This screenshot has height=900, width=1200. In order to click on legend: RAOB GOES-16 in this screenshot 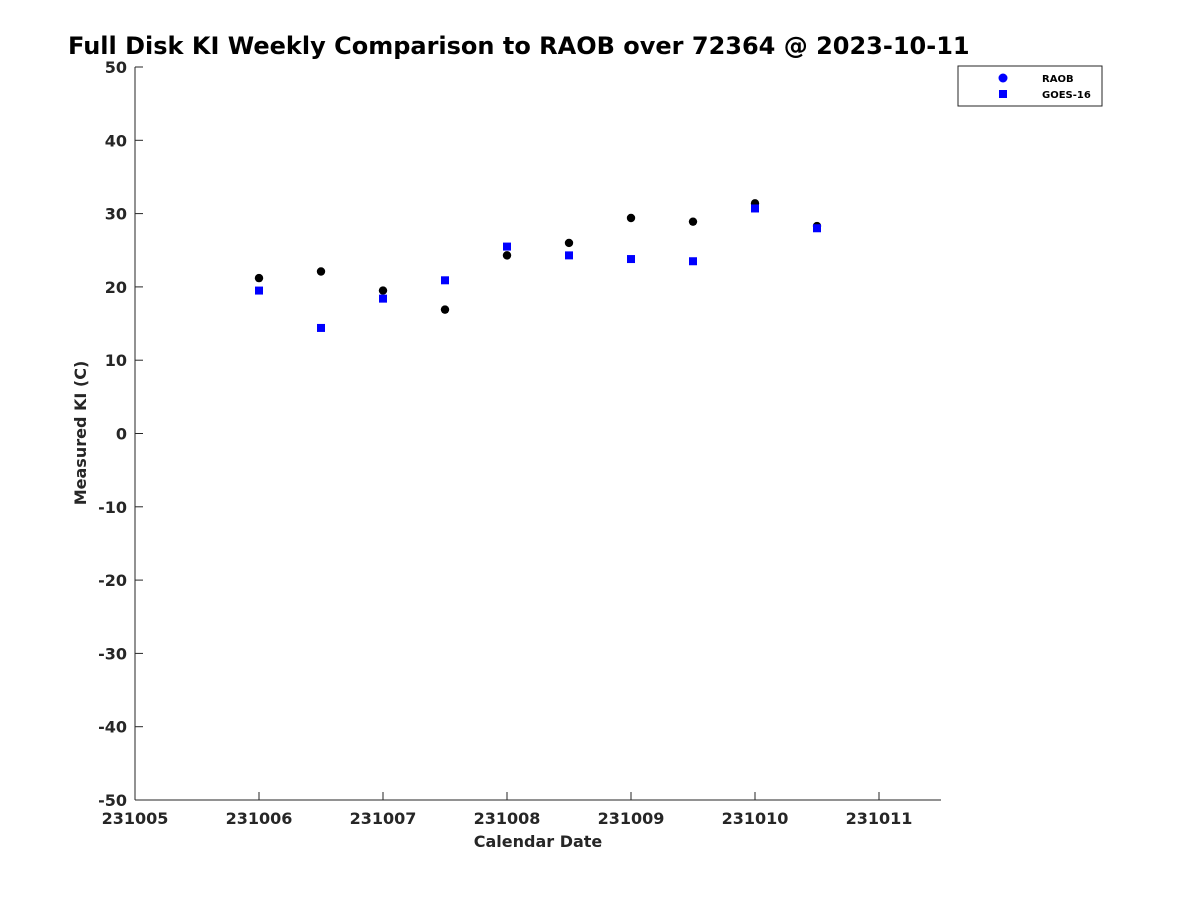, I will do `click(1030, 86)`.